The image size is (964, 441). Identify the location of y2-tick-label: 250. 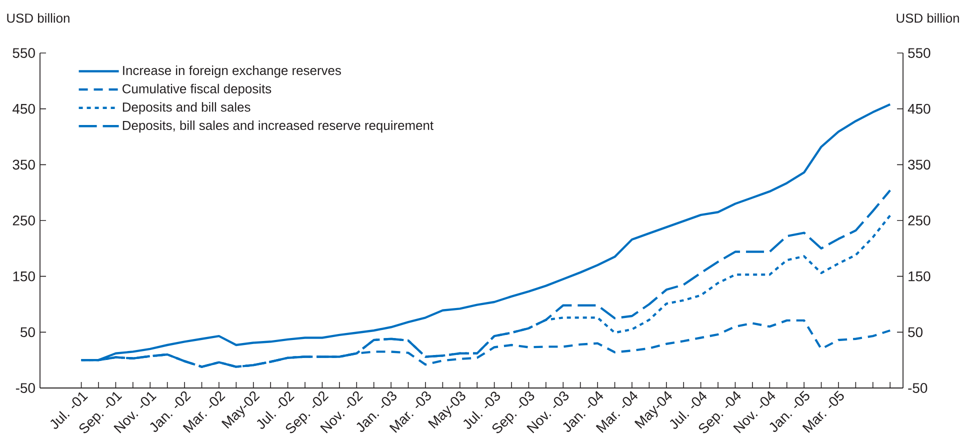
(919, 221).